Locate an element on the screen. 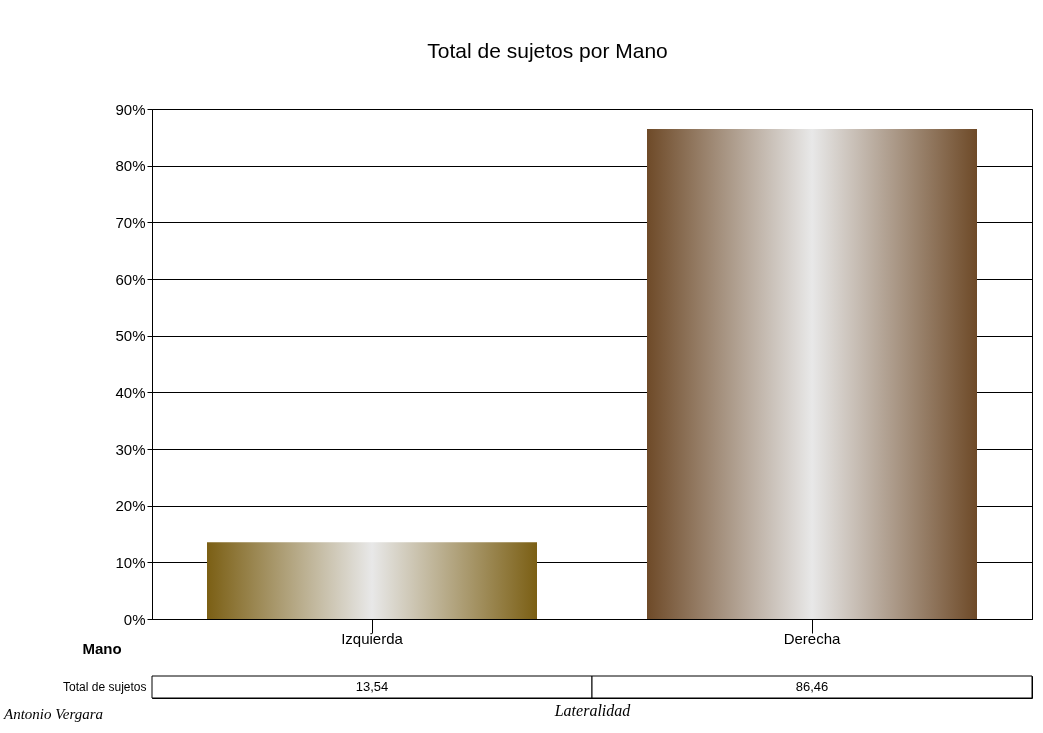 Image resolution: width=1043 pixels, height=733 pixels. text: Mano is located at coordinates (102, 648).